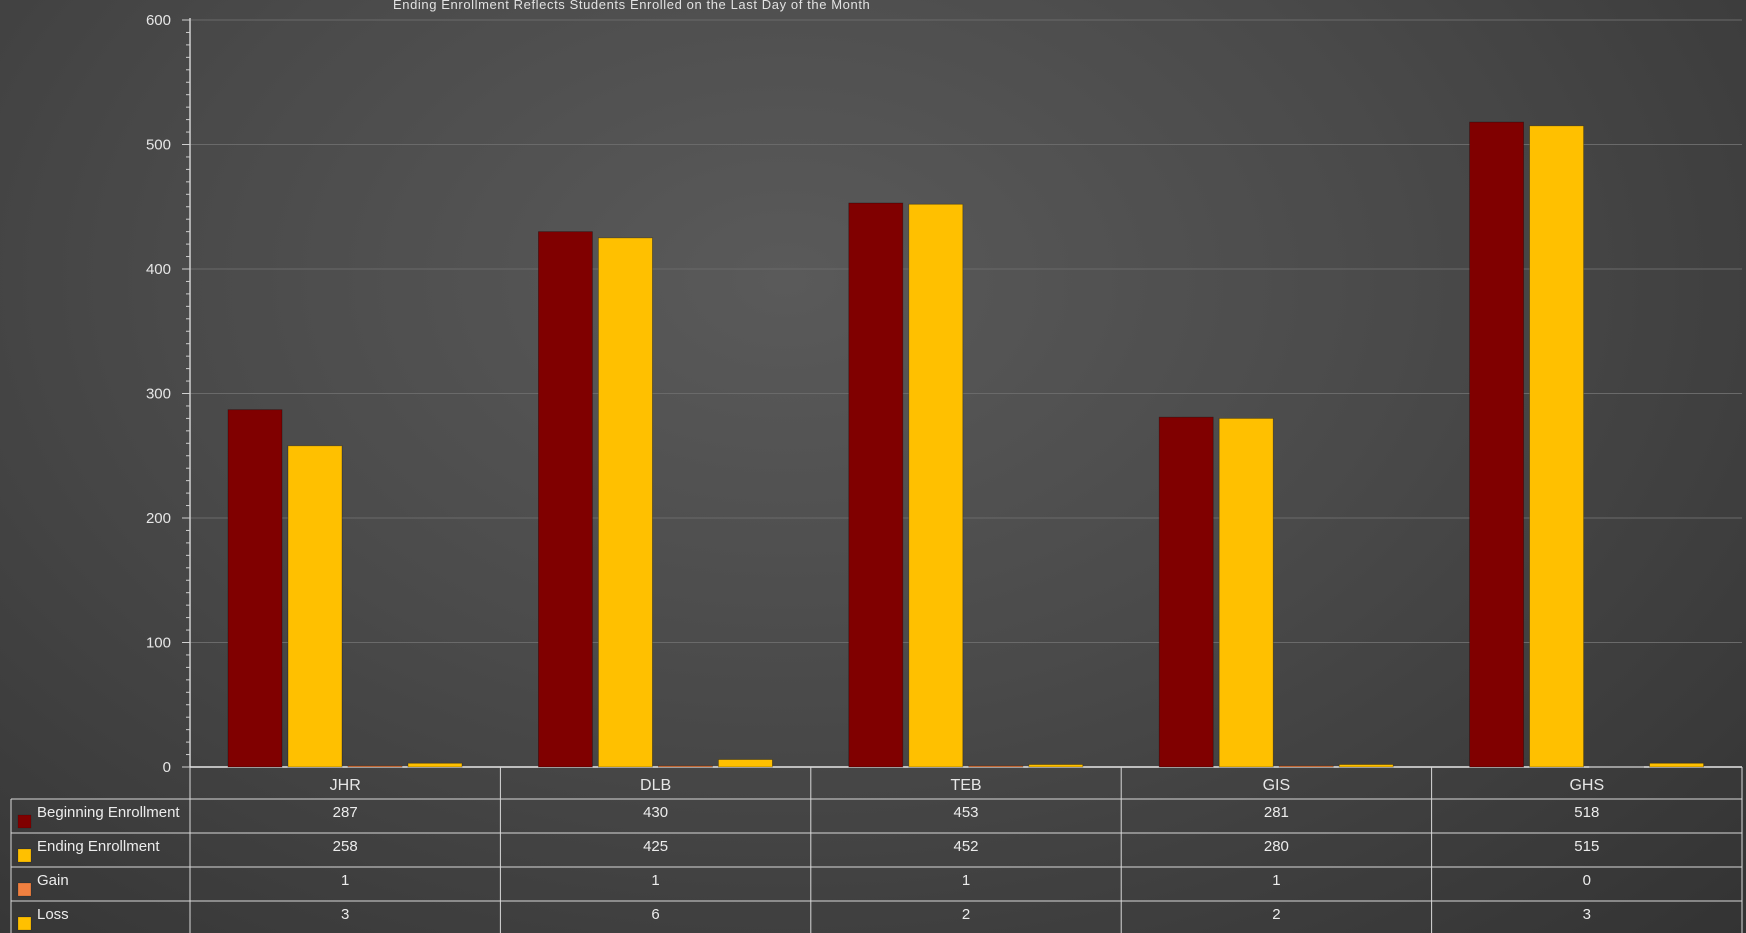 This screenshot has height=933, width=1746. Describe the element at coordinates (24, 889) in the screenshot. I see `legend-swatch-gain` at that location.